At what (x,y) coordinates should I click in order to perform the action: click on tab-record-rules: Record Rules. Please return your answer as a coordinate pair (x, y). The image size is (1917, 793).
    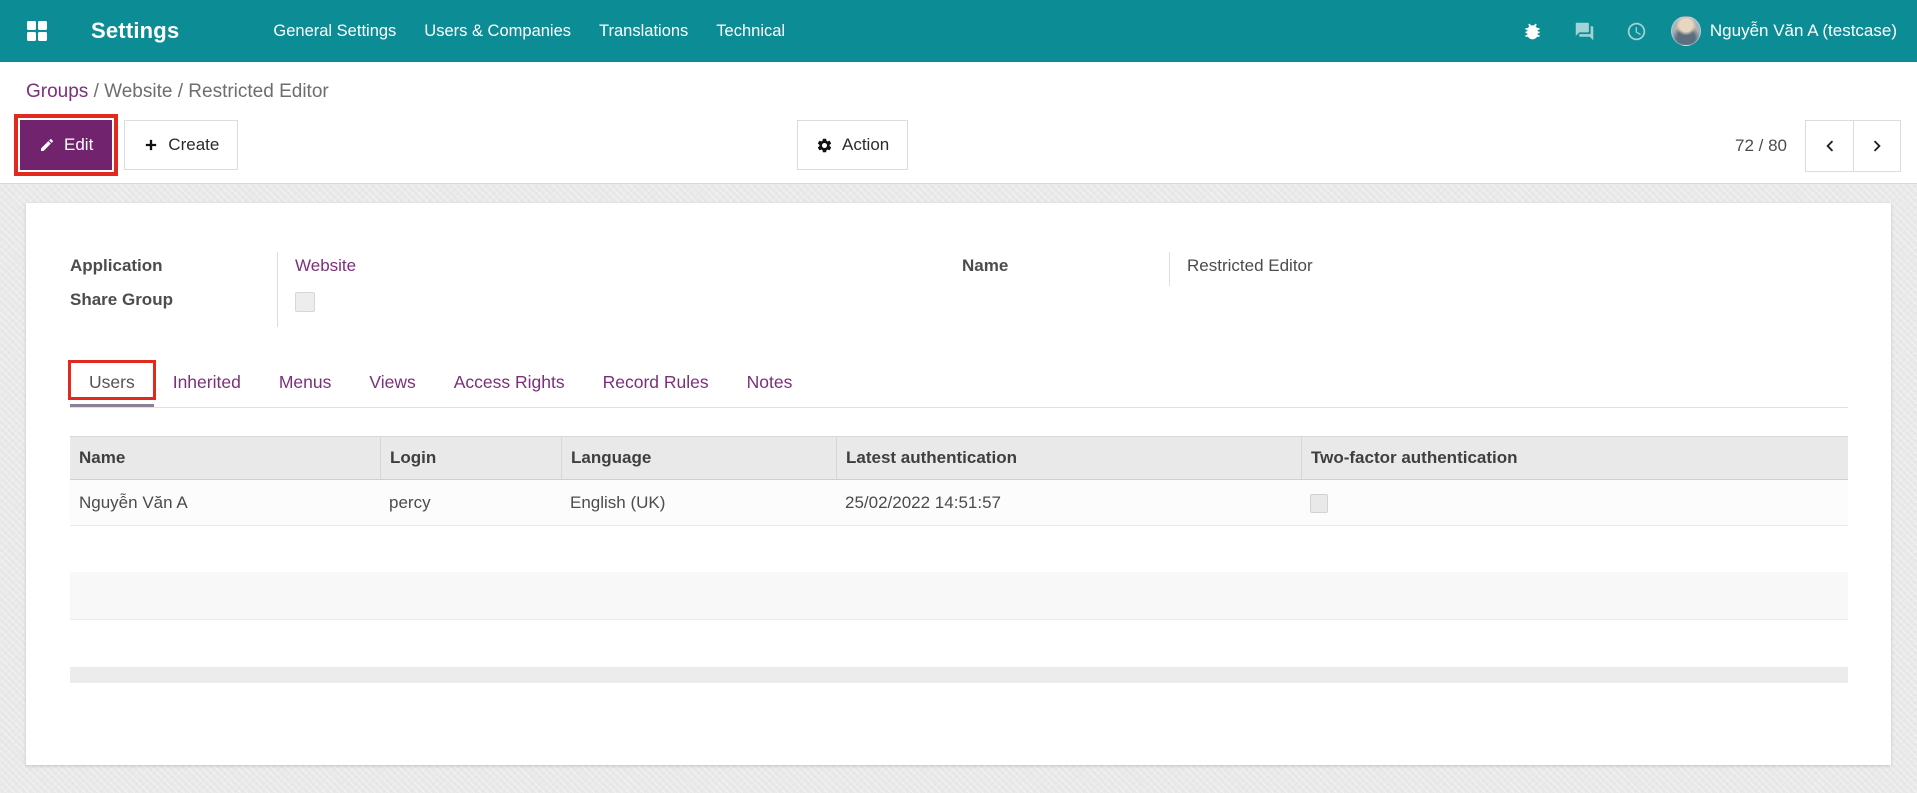
    Looking at the image, I should click on (655, 382).